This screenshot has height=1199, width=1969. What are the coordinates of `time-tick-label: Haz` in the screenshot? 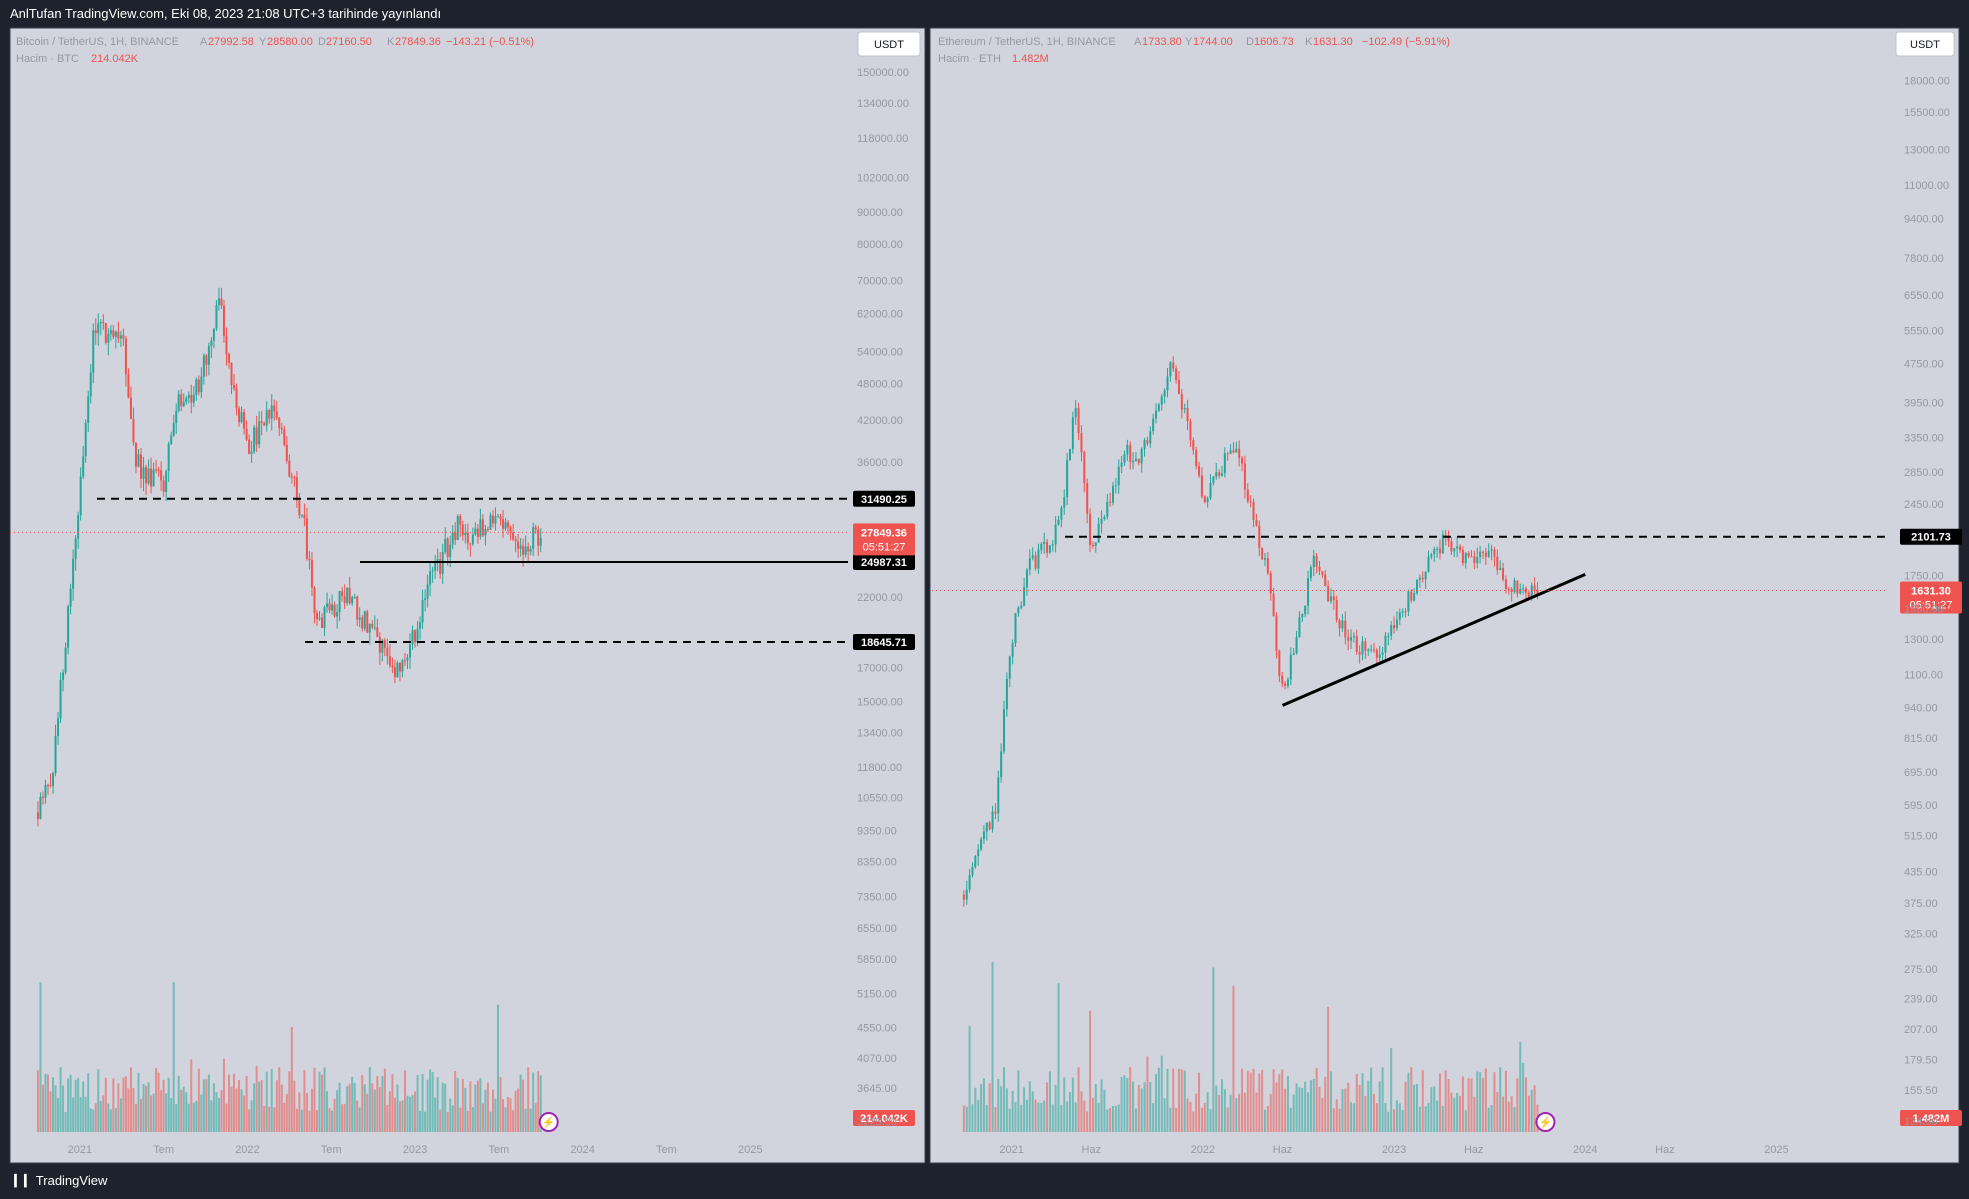 It's located at (1474, 1150).